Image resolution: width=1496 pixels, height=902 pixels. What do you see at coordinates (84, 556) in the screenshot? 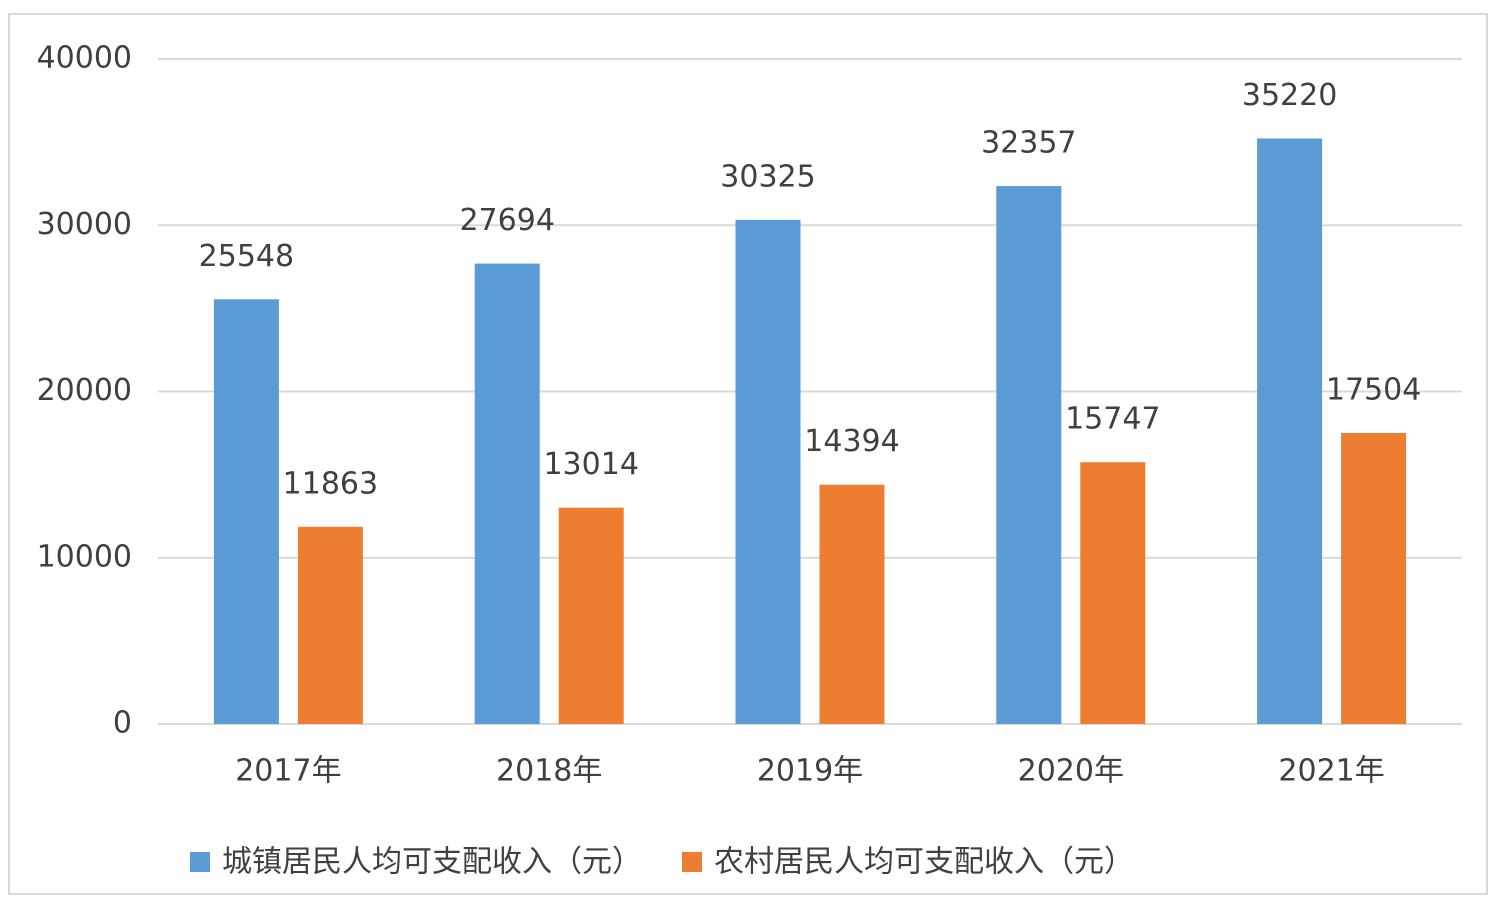
I see `y-tick-label: 10000` at bounding box center [84, 556].